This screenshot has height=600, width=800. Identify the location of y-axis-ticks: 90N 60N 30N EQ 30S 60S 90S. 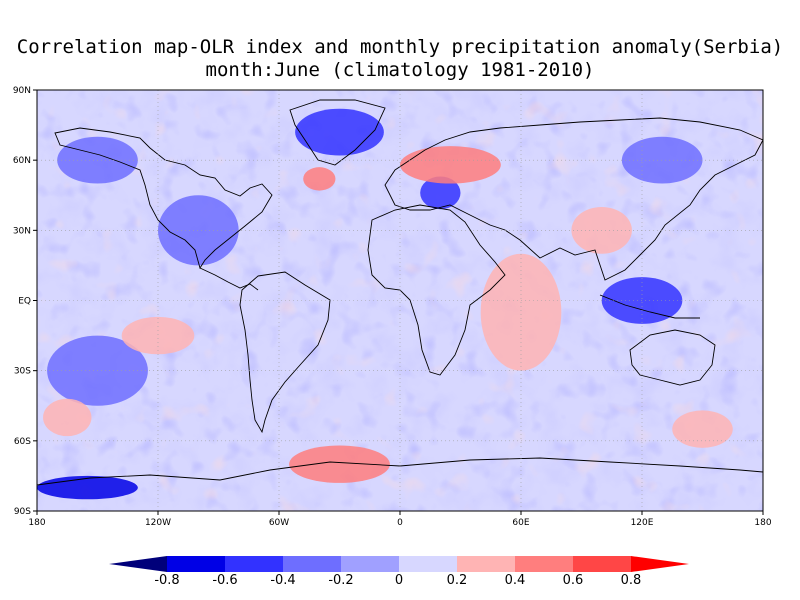
(25, 301).